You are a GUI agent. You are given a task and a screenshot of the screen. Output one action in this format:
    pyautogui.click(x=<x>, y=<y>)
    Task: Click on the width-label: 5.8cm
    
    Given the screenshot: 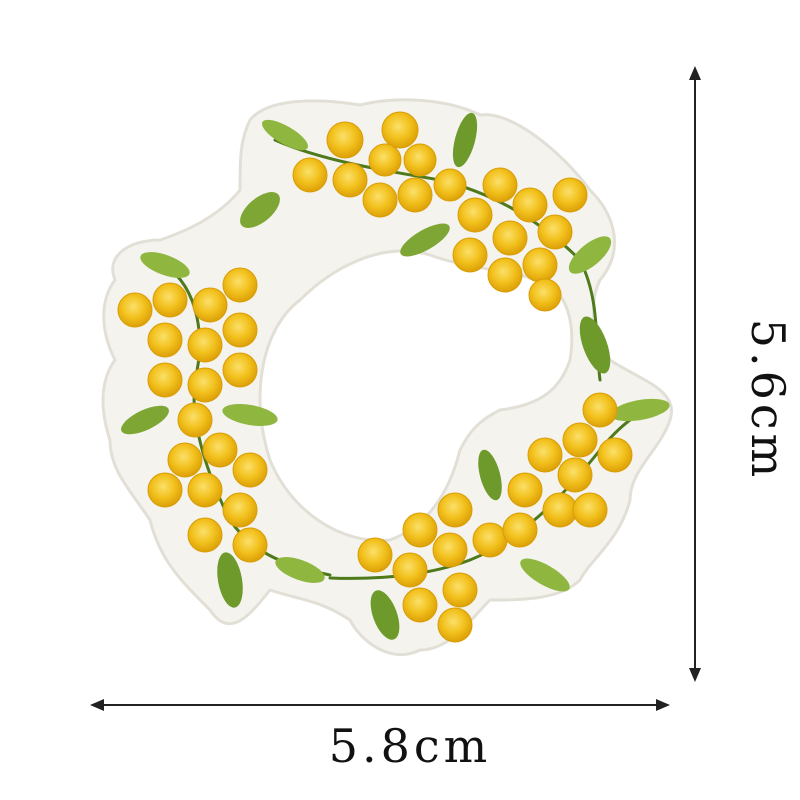 What is the action you would take?
    pyautogui.click(x=410, y=746)
    